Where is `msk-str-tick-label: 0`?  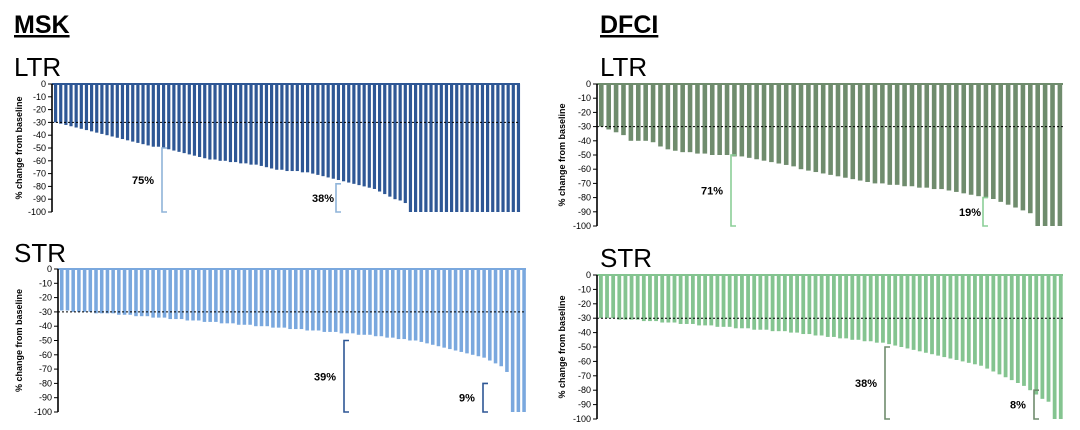 msk-str-tick-label: 0 is located at coordinates (49, 269).